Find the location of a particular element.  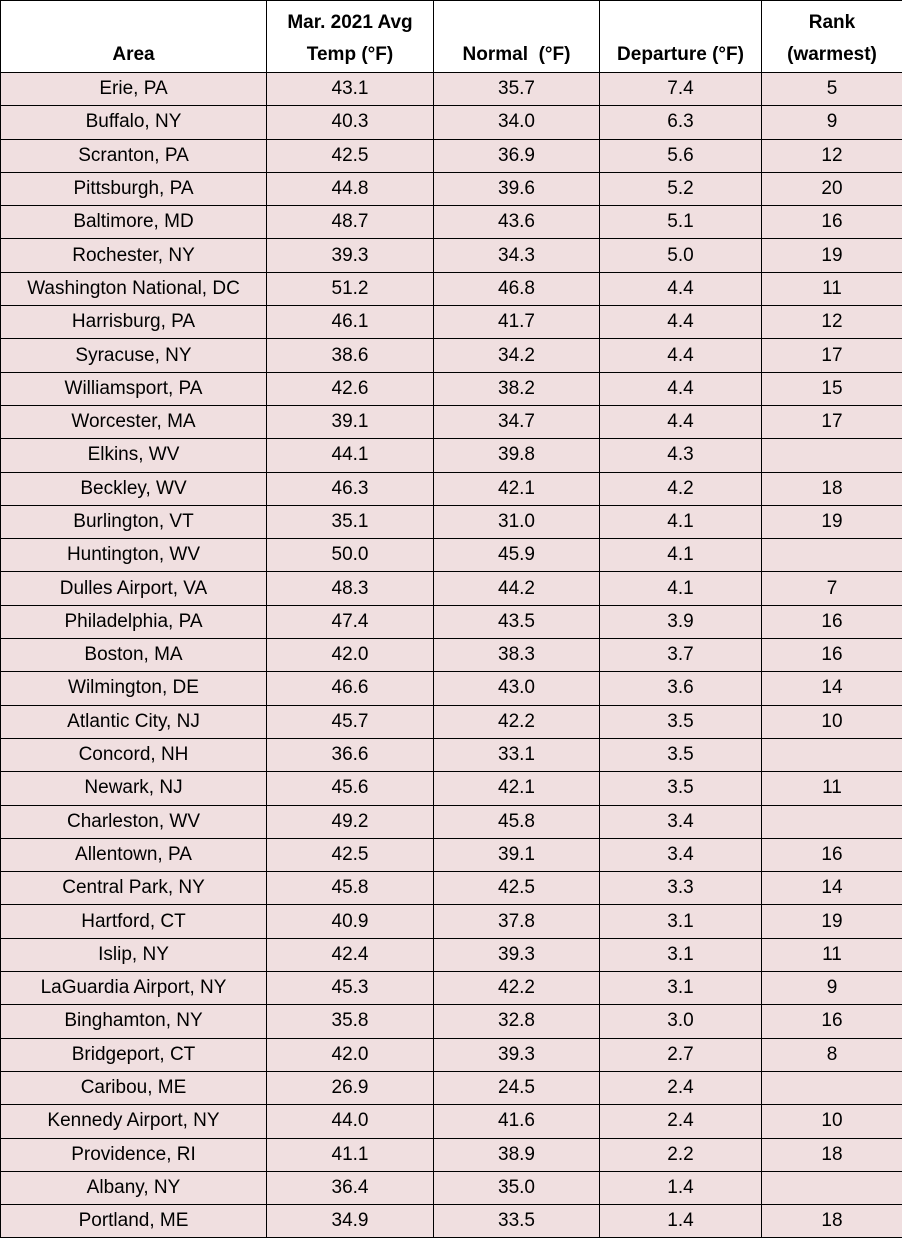

area-cell: Baltimore, MD is located at coordinates (133, 222).